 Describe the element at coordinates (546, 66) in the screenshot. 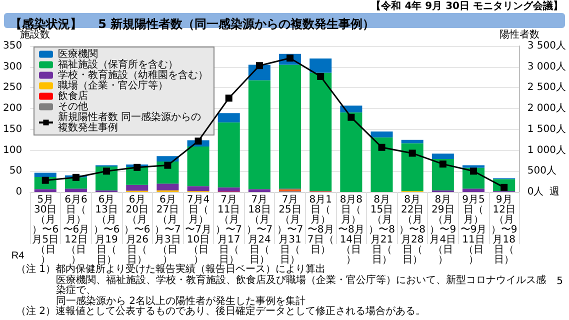

I see `y2-tick-label: 3 000人` at that location.